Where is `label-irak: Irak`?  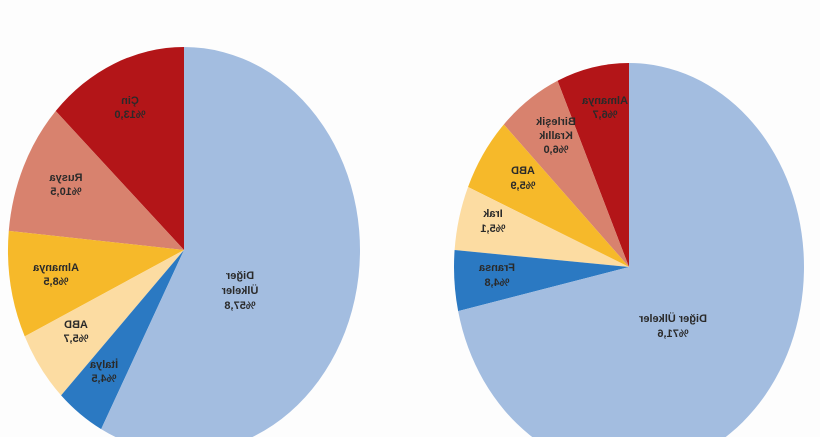 label-irak: Irak is located at coordinates (492, 214).